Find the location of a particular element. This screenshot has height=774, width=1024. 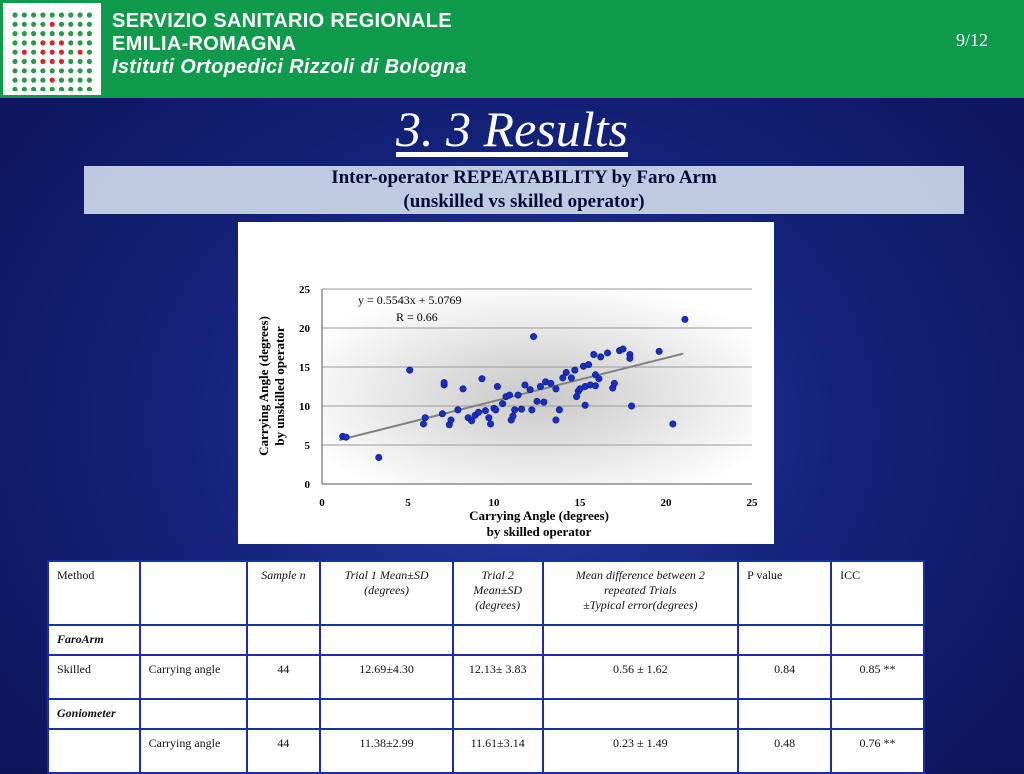

header-pvalue: P value is located at coordinates (785, 593).